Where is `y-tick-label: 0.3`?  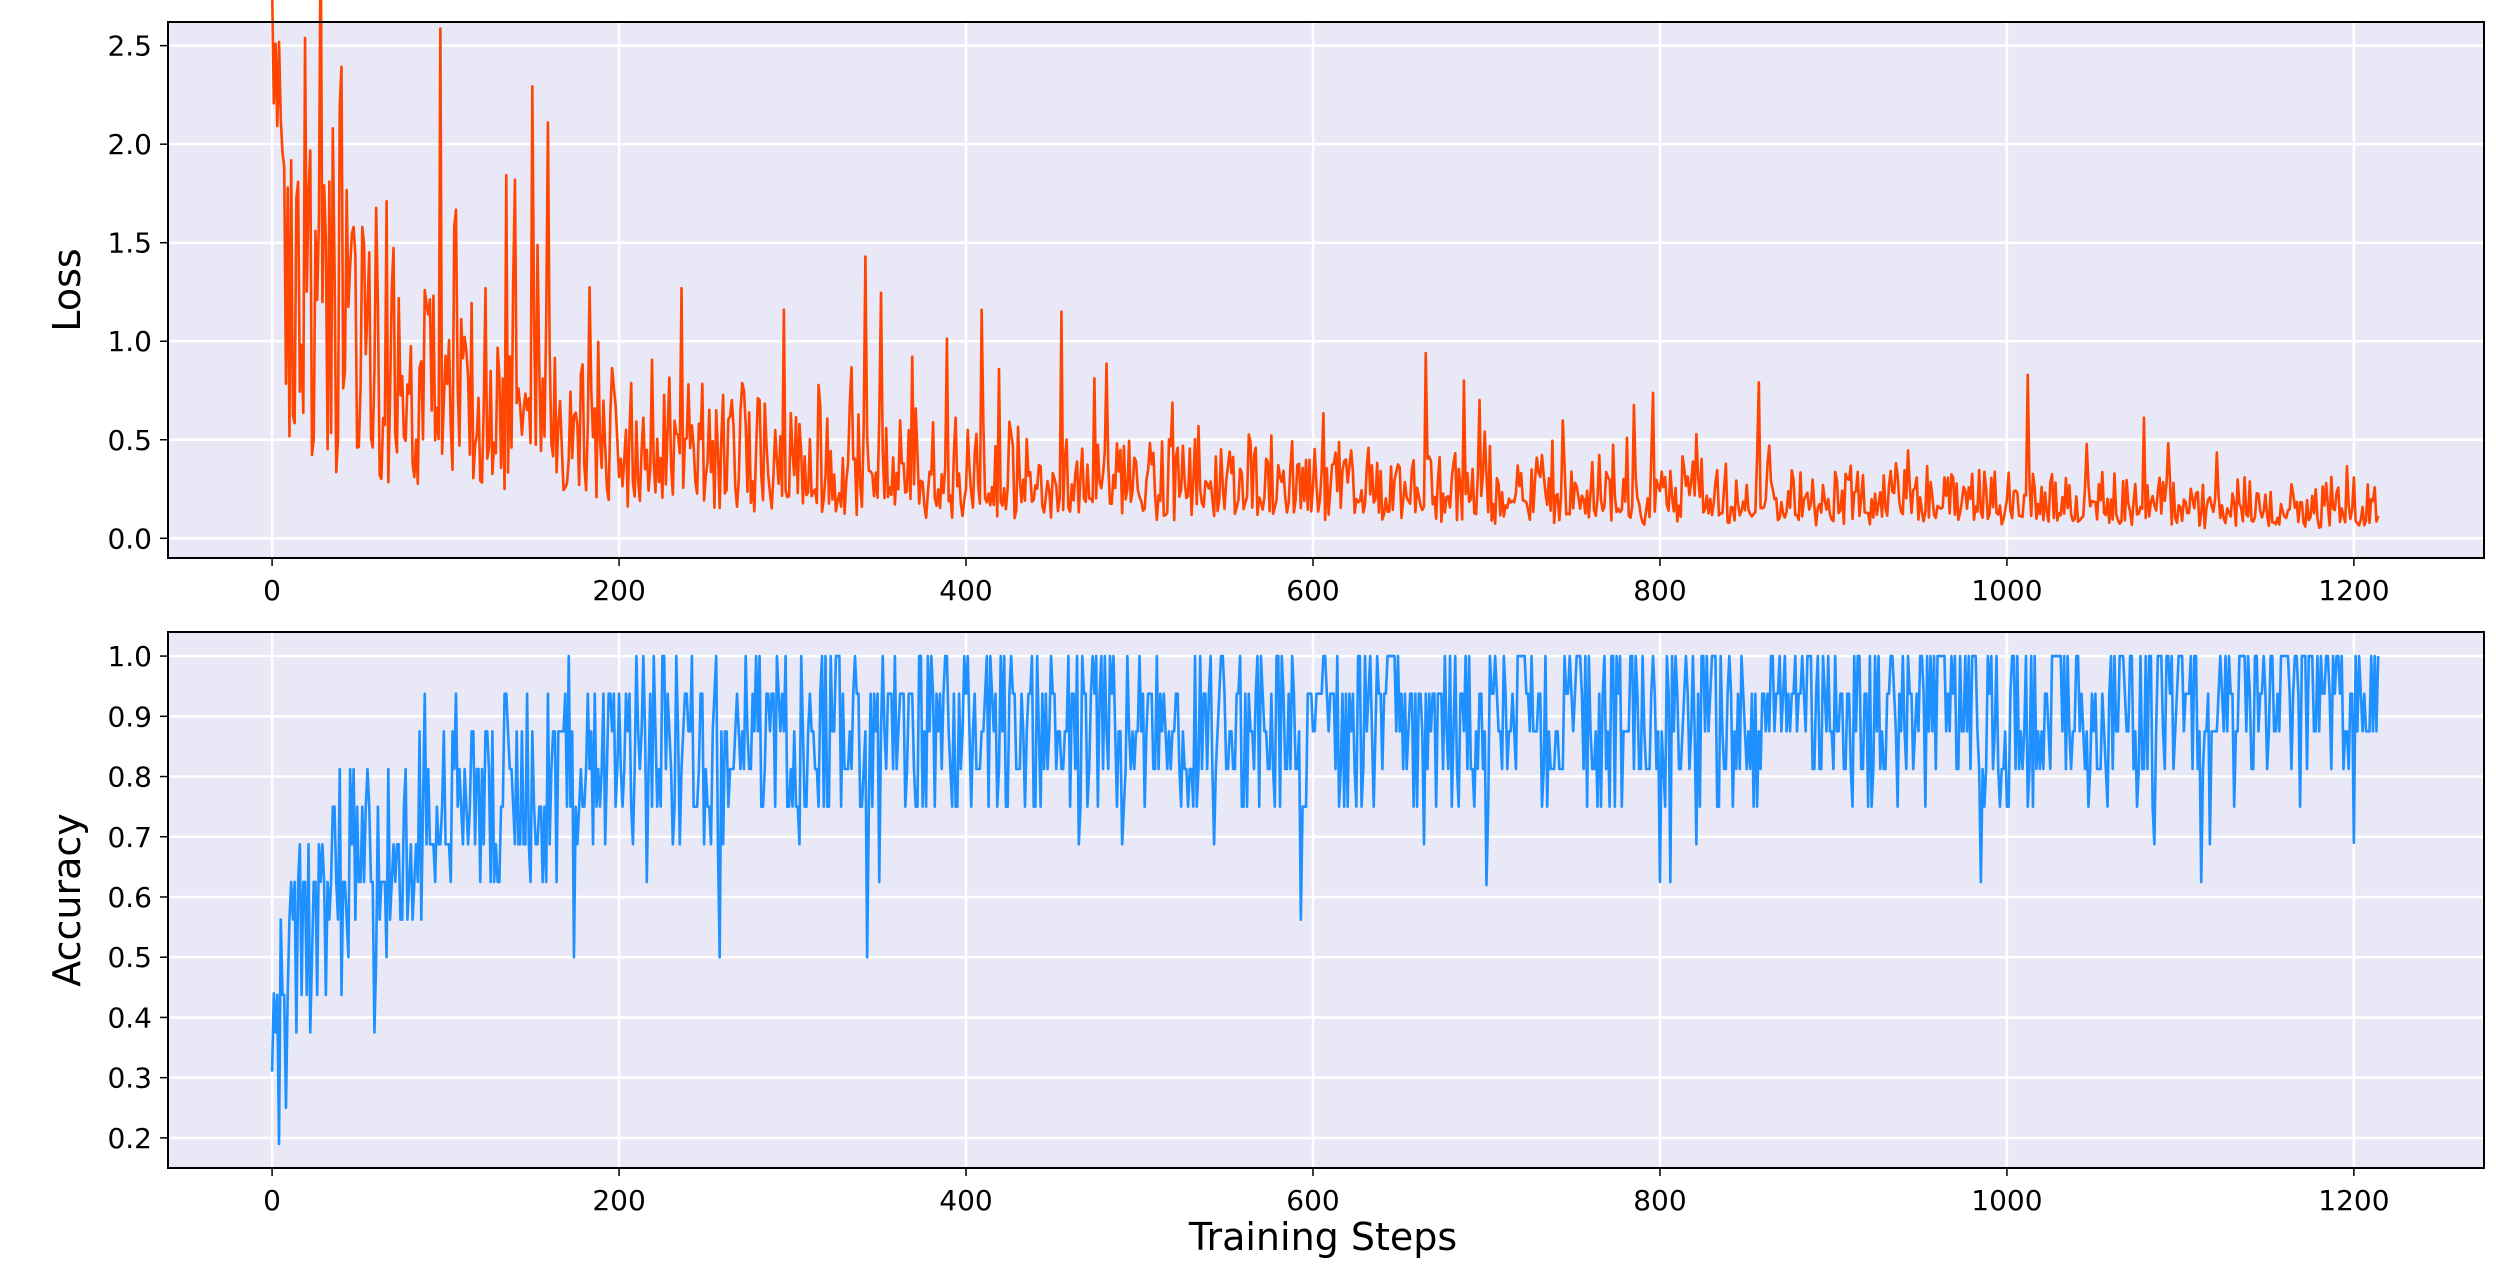
y-tick-label: 0.3 is located at coordinates (129, 1078).